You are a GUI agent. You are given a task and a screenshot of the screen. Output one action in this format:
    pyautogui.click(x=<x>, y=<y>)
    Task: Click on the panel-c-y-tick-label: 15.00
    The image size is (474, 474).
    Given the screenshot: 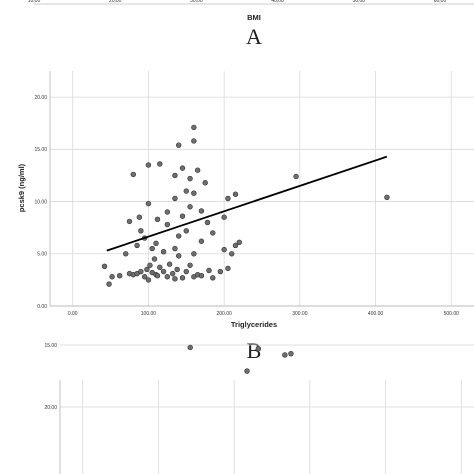 What is the action you would take?
    pyautogui.click(x=50, y=346)
    